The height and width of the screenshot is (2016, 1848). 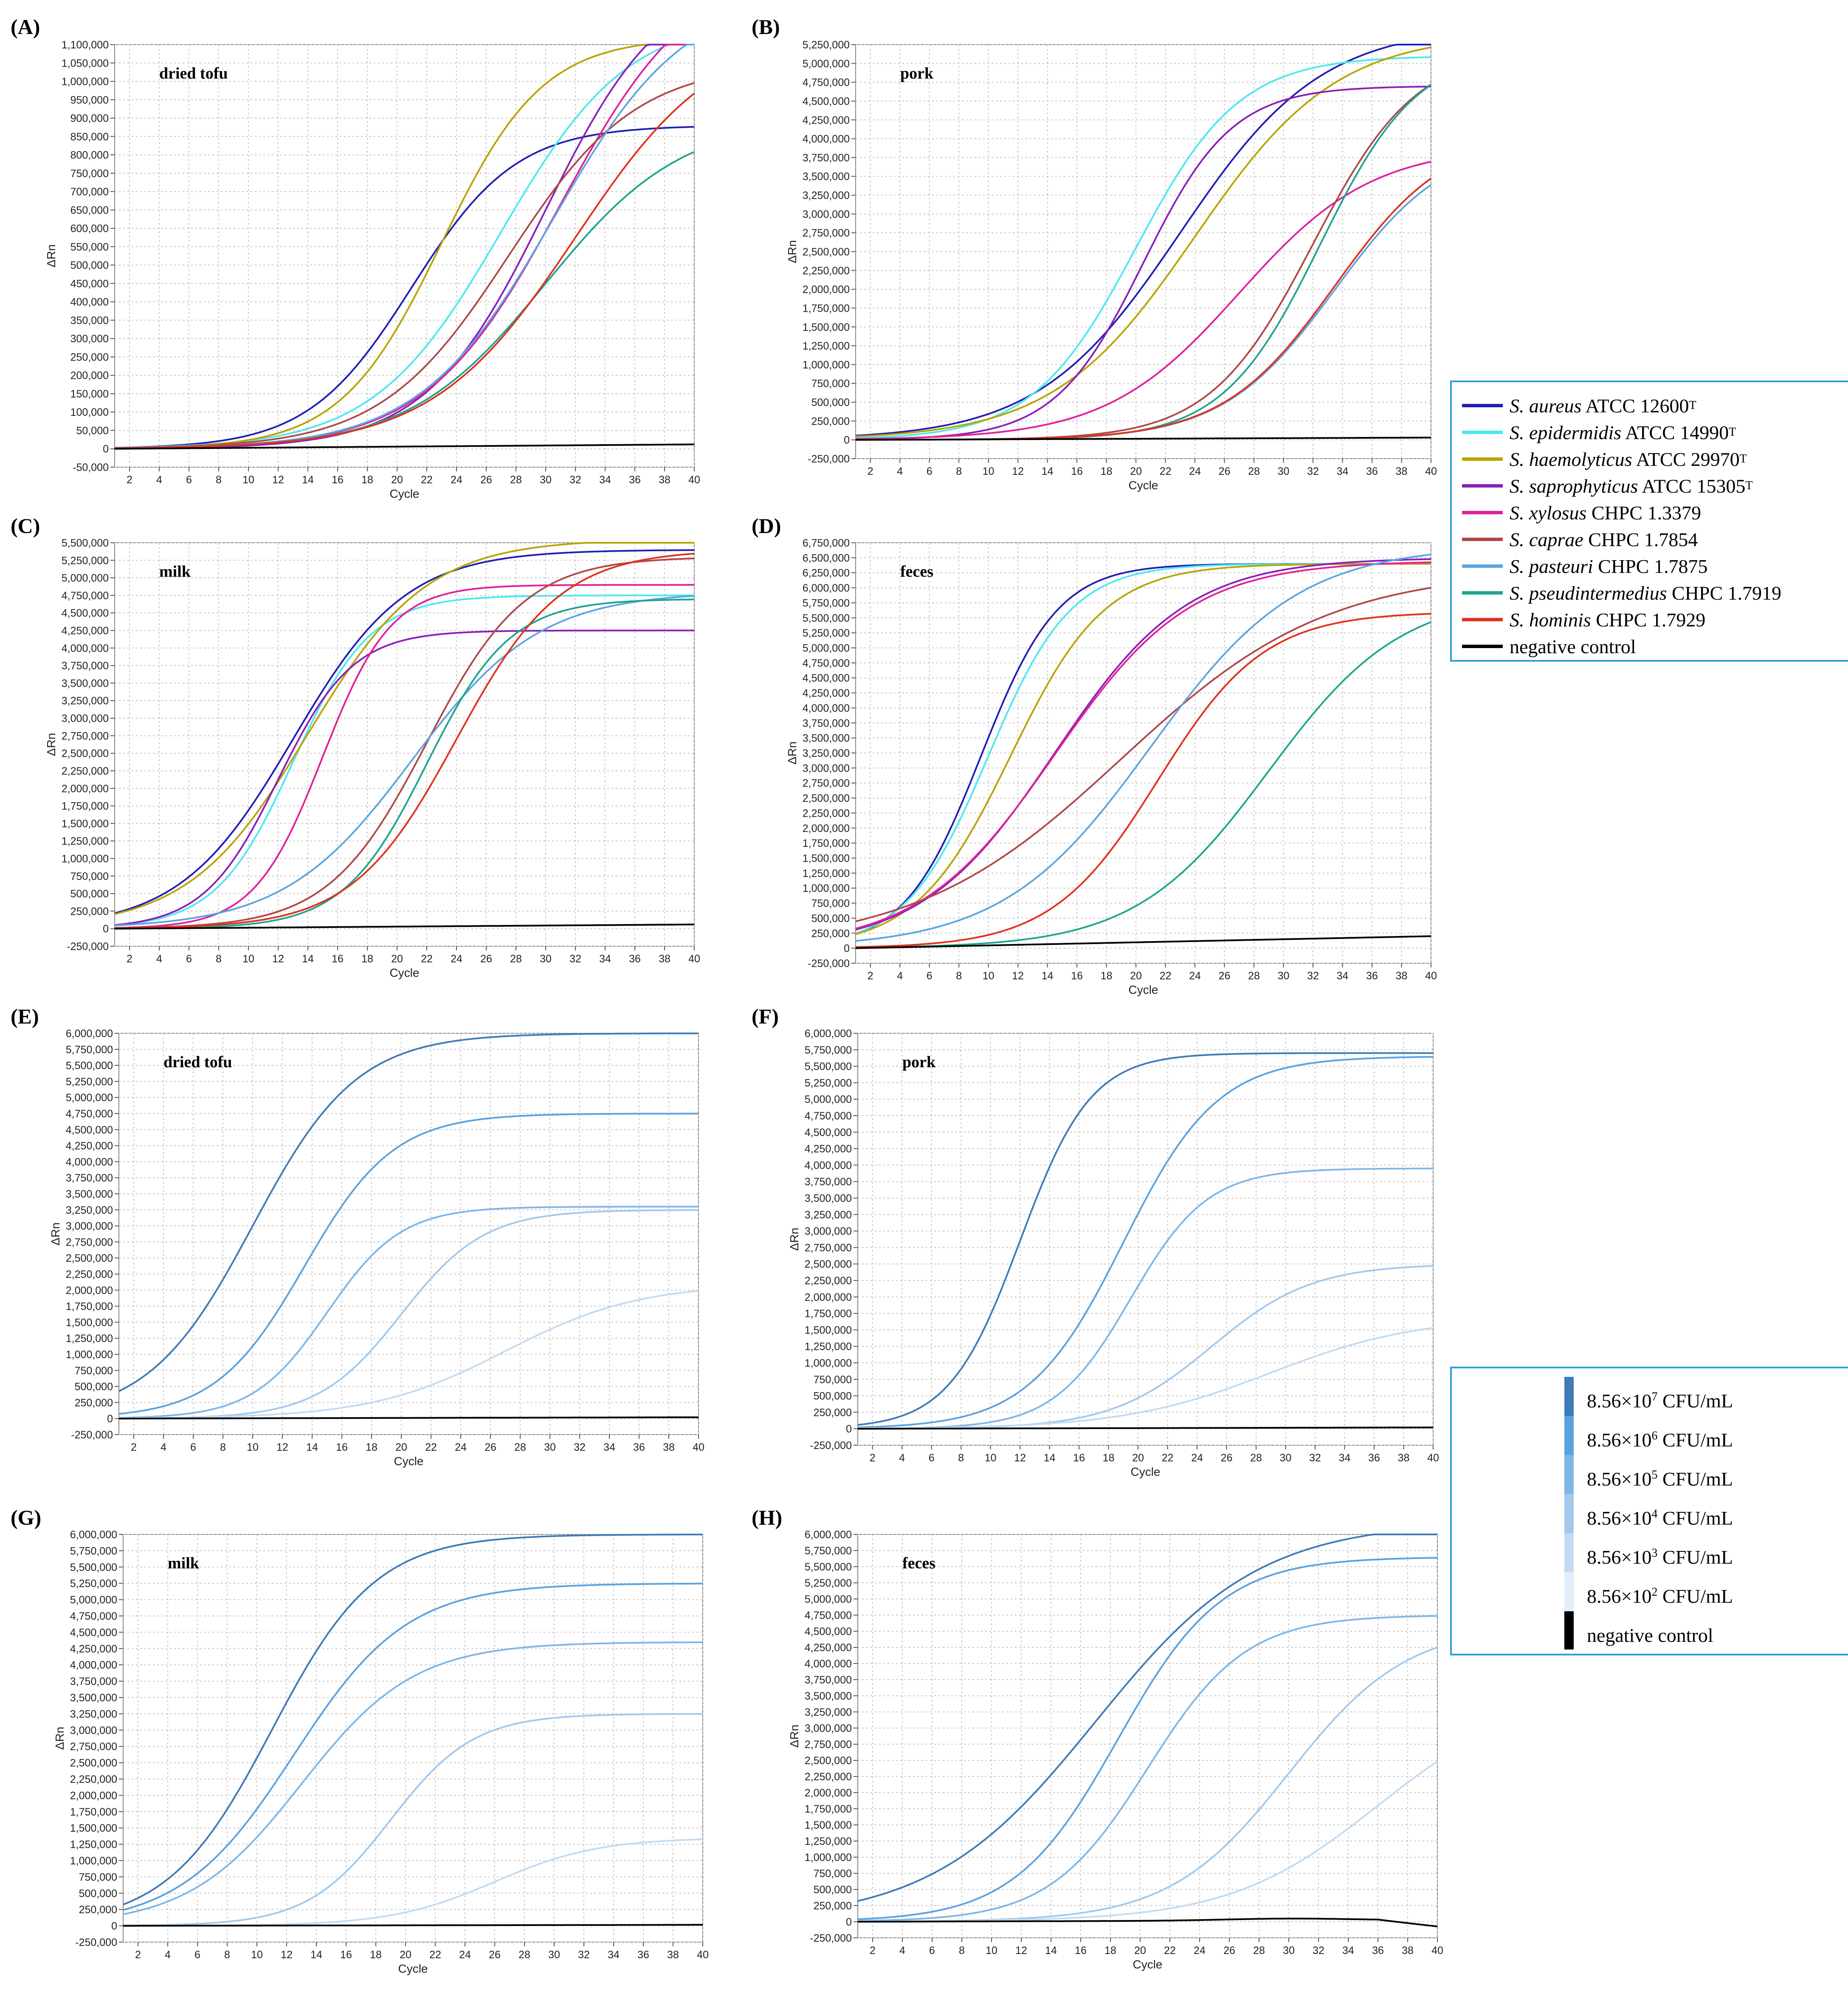 What do you see at coordinates (1254, 976) in the screenshot?
I see `x-tick-label: 28` at bounding box center [1254, 976].